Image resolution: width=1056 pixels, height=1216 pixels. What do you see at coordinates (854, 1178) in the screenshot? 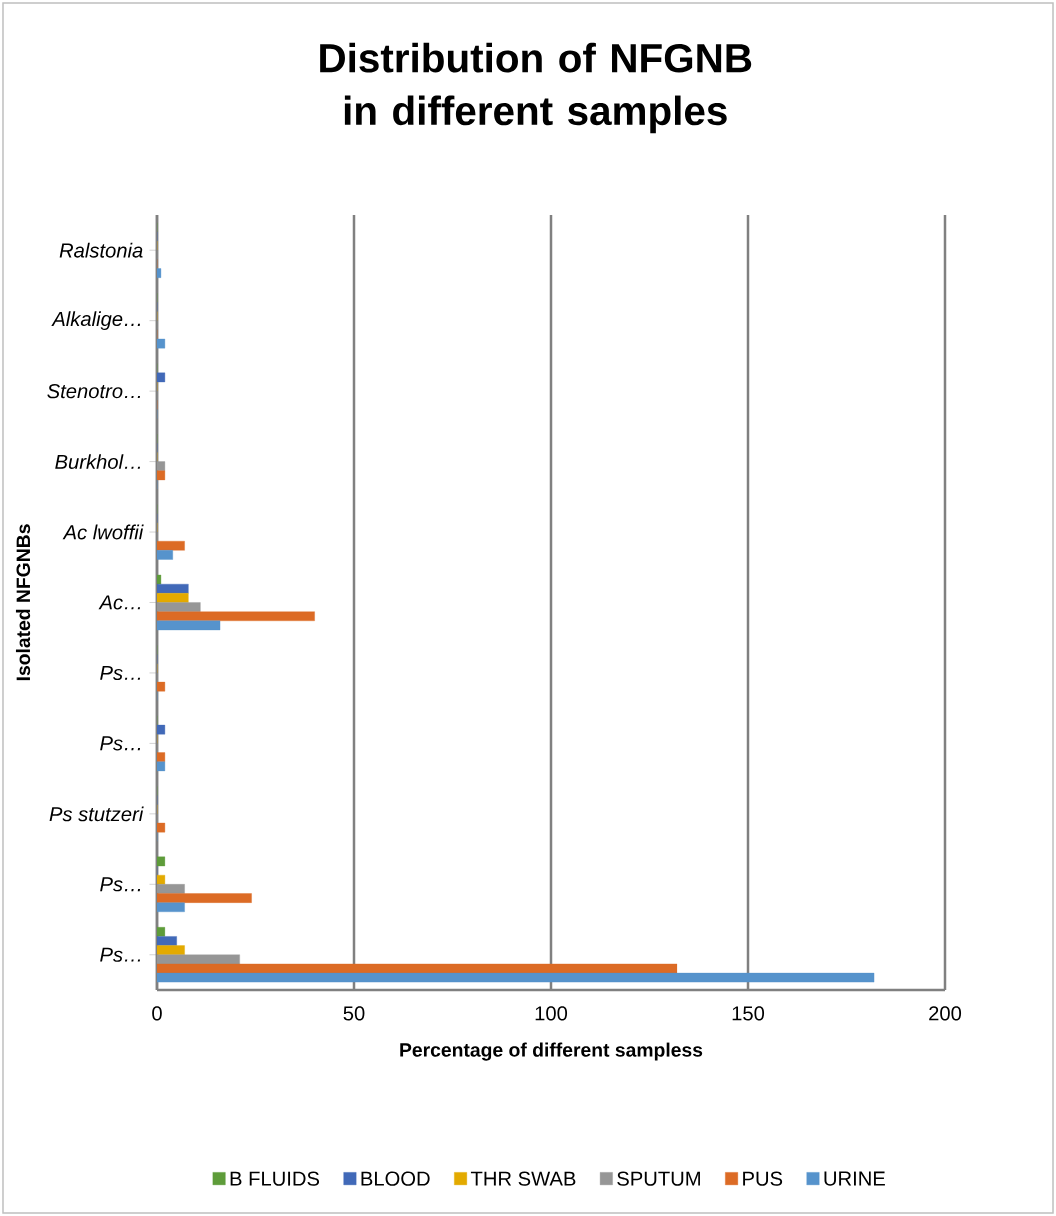
I see `legend-label: URINE` at bounding box center [854, 1178].